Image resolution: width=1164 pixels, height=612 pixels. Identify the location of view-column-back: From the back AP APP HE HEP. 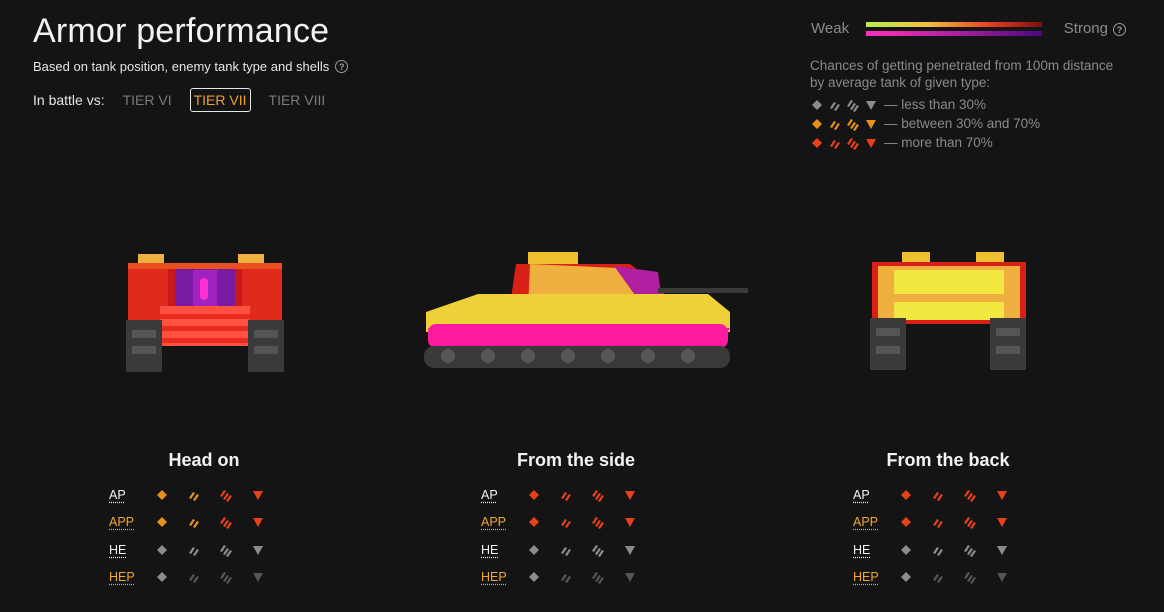
(948, 520).